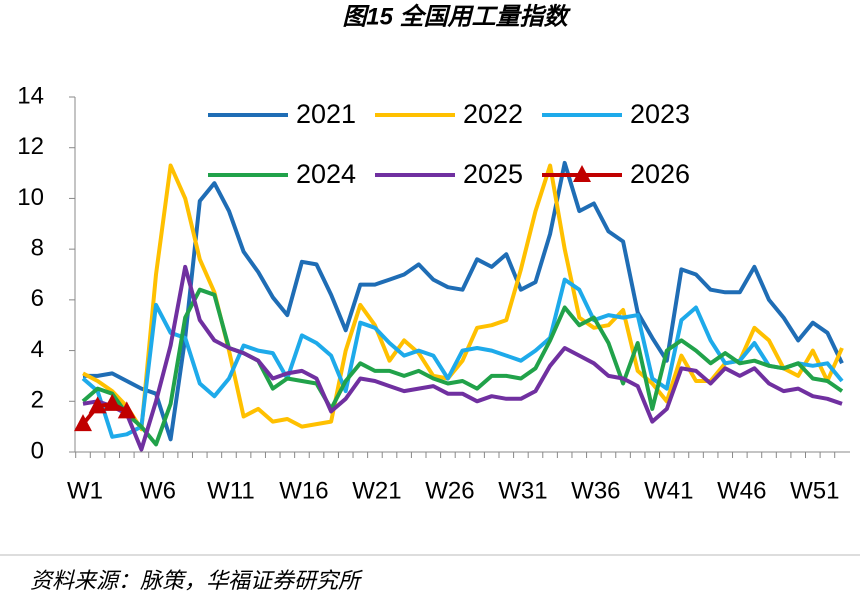 The height and width of the screenshot is (605, 860). Describe the element at coordinates (493, 174) in the screenshot. I see `legend-label: 2025` at that location.